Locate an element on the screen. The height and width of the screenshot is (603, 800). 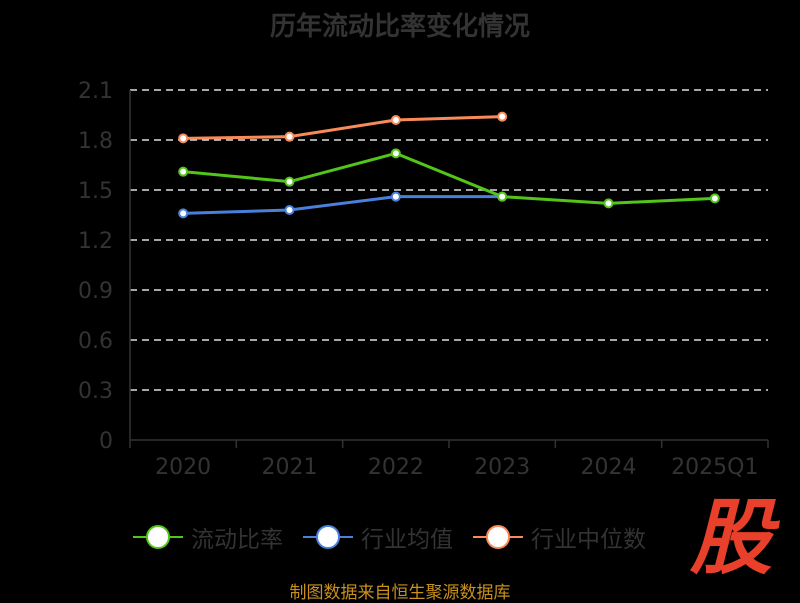
y-tick-label: 0.6 is located at coordinates (95, 341).